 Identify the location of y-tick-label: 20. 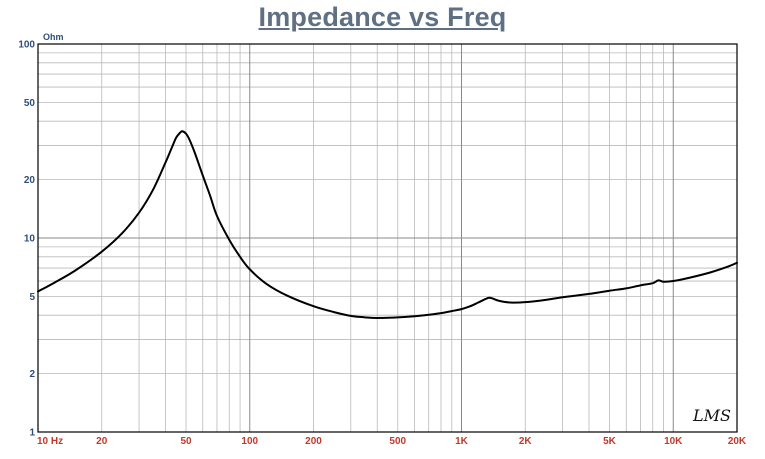
(30, 180).